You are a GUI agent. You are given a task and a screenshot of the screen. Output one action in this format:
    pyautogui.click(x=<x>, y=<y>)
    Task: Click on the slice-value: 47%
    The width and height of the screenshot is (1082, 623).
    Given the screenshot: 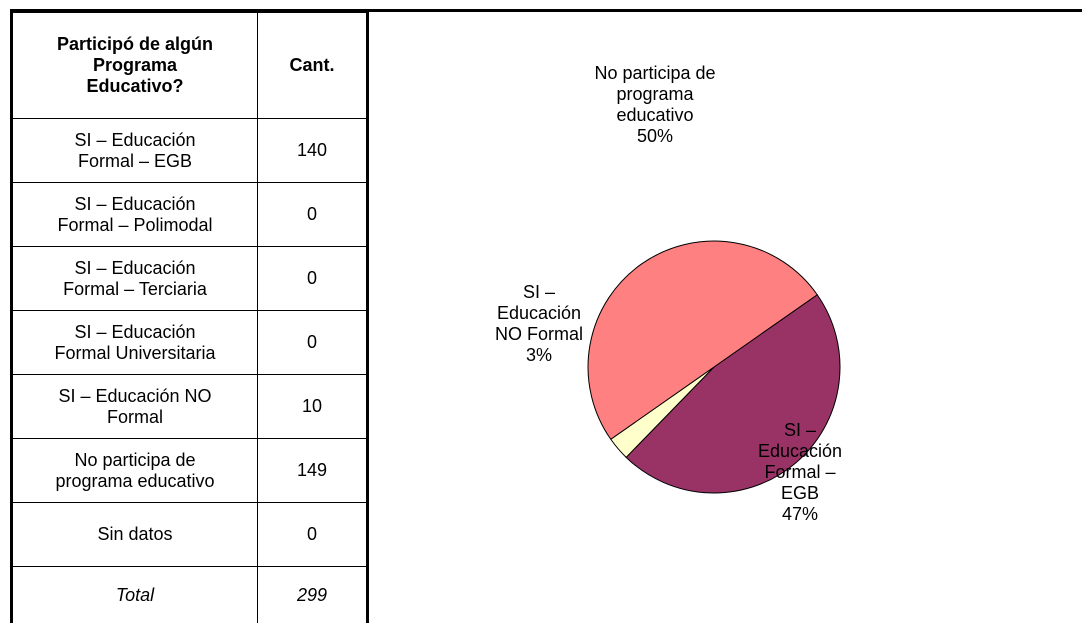 What is the action you would take?
    pyautogui.click(x=800, y=514)
    